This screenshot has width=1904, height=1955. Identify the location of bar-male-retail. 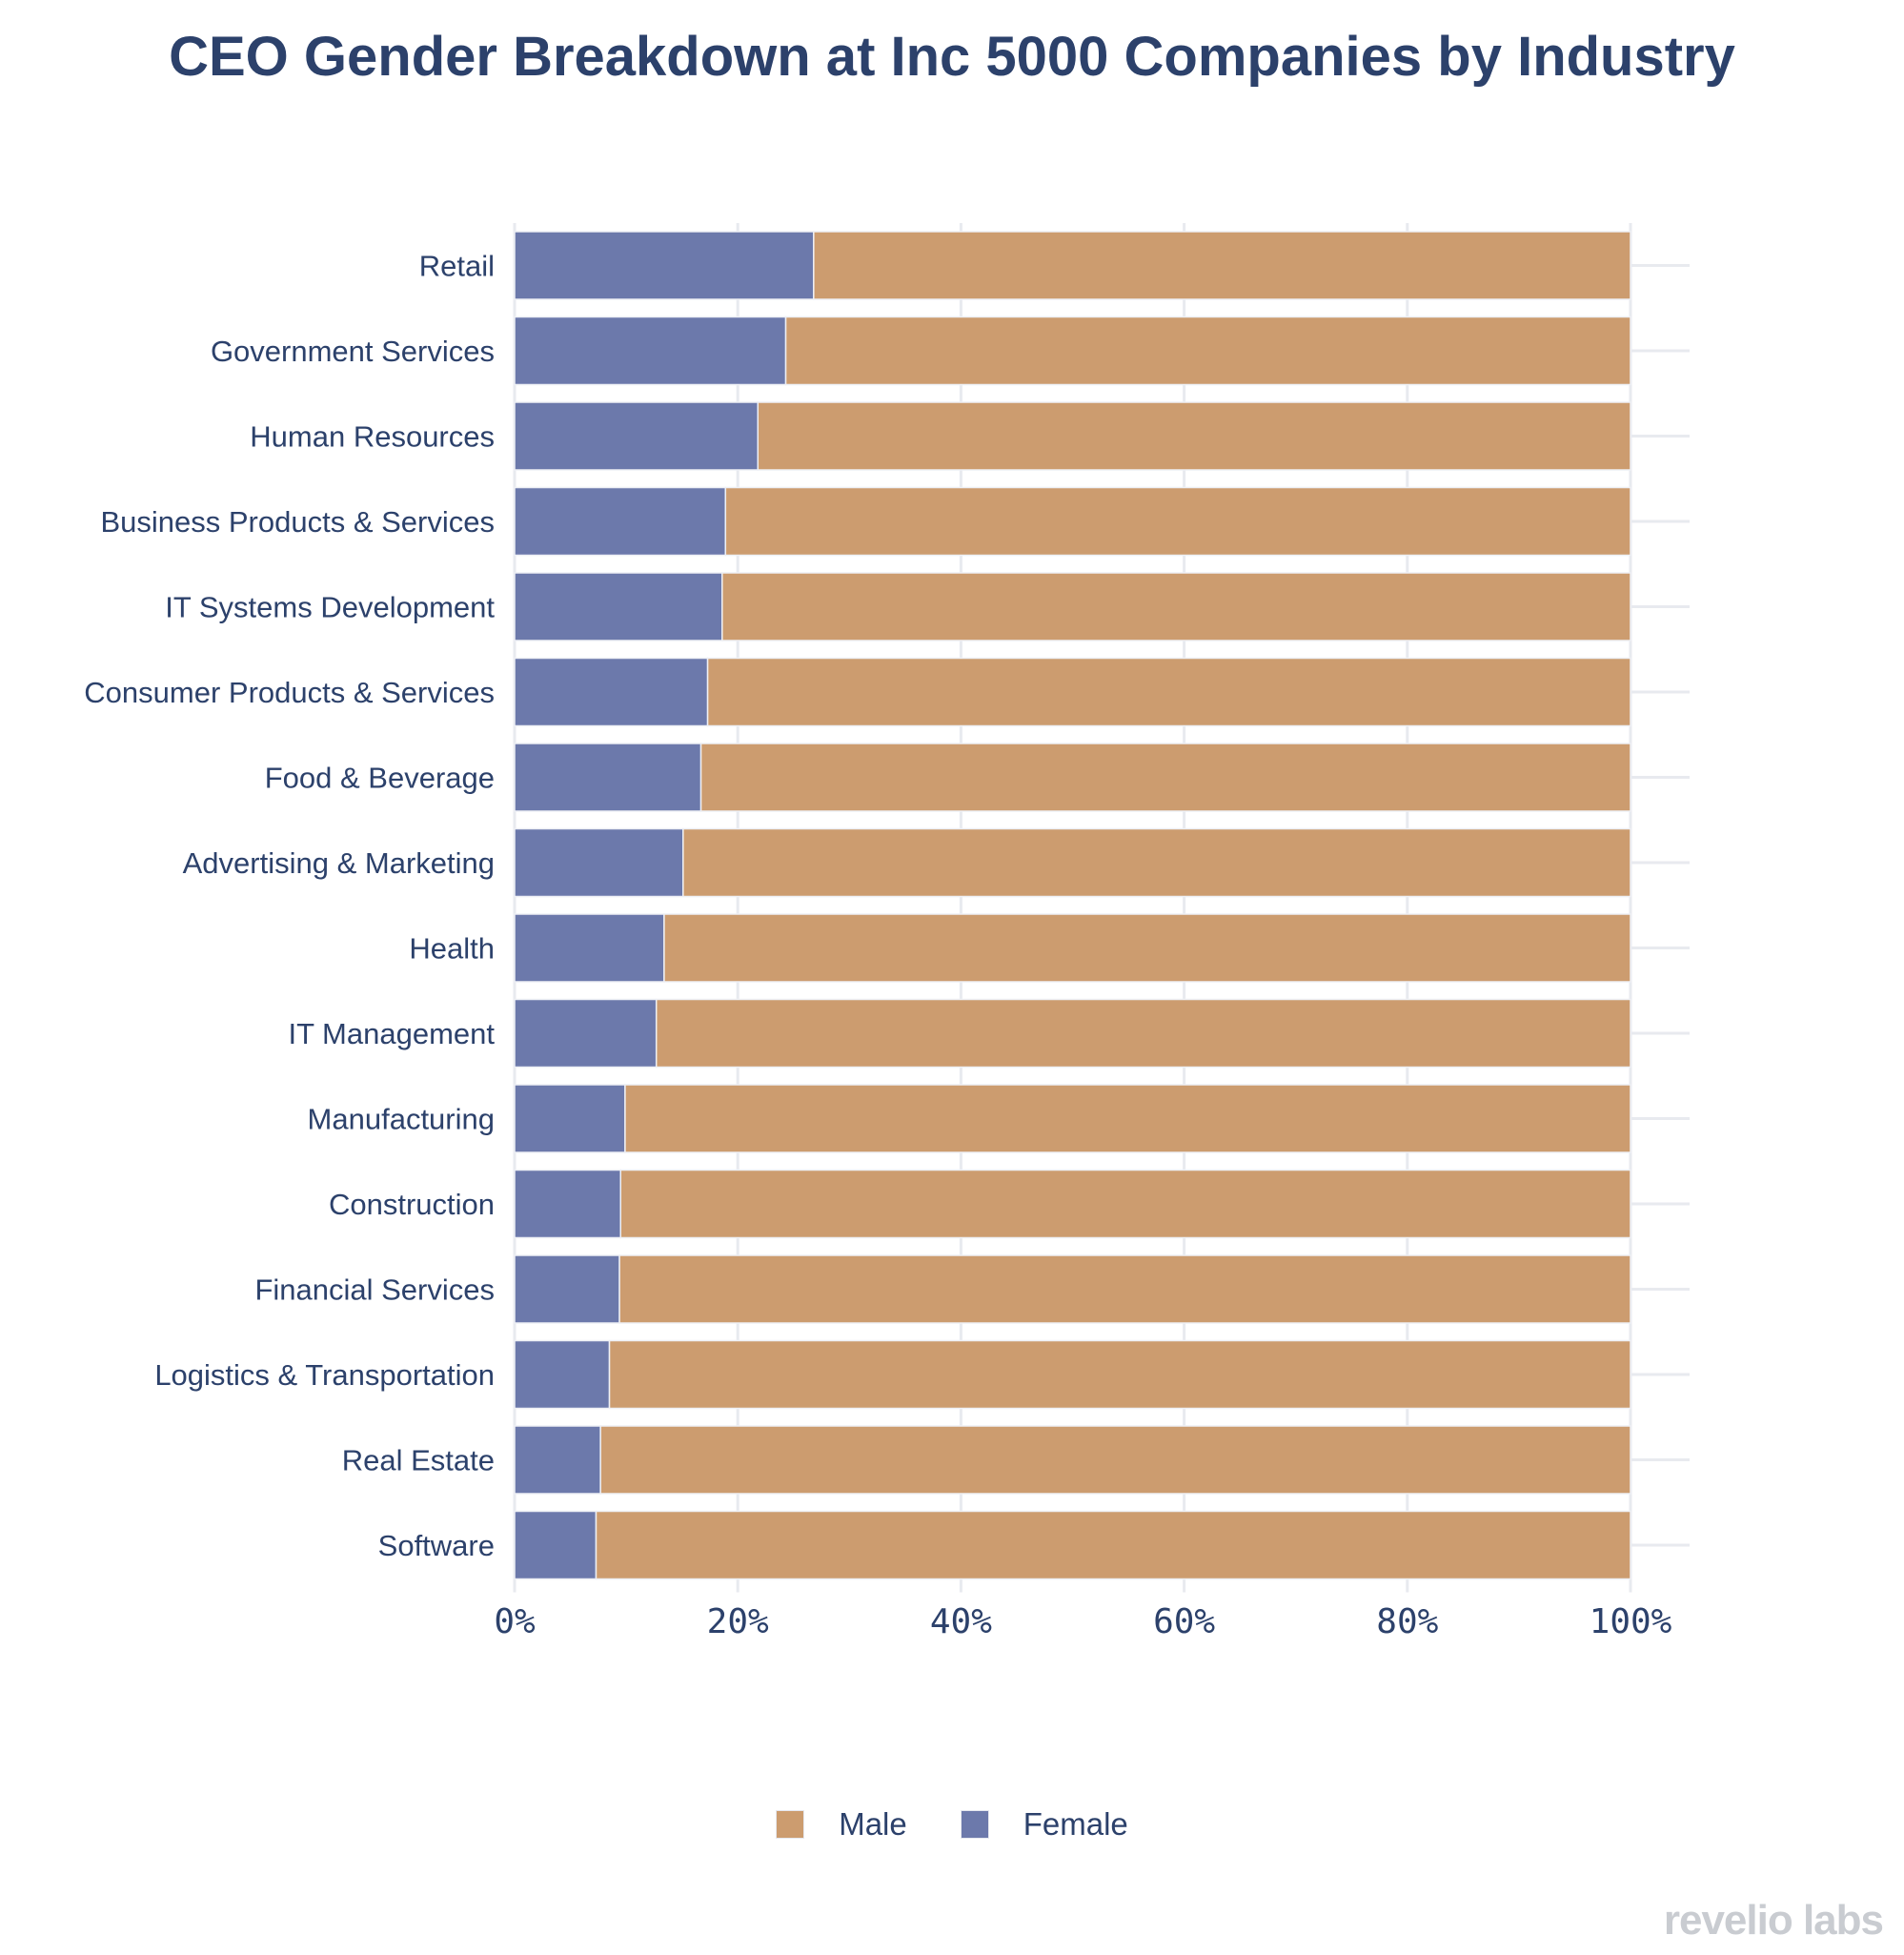
(1222, 265).